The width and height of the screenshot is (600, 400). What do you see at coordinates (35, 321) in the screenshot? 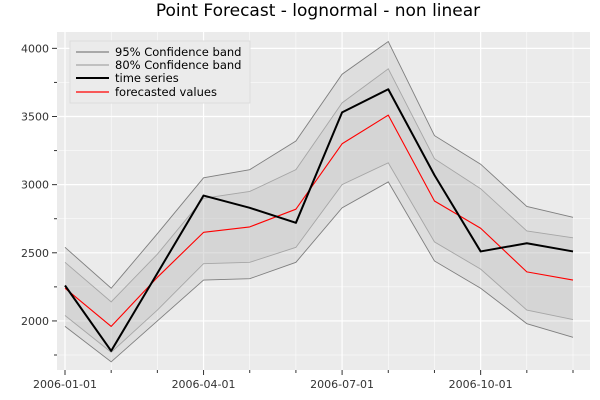
I see `y-tick-label: 2000` at bounding box center [35, 321].